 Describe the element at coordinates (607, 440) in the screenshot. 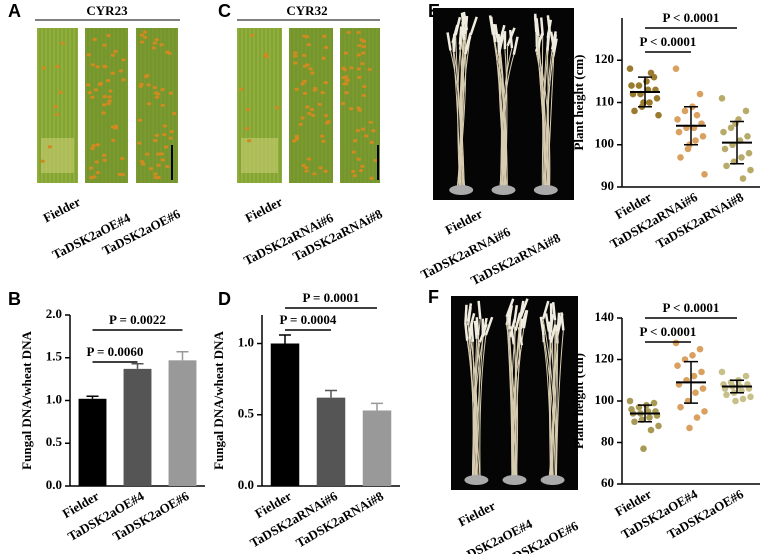

I see `y-tick-label: 80` at that location.